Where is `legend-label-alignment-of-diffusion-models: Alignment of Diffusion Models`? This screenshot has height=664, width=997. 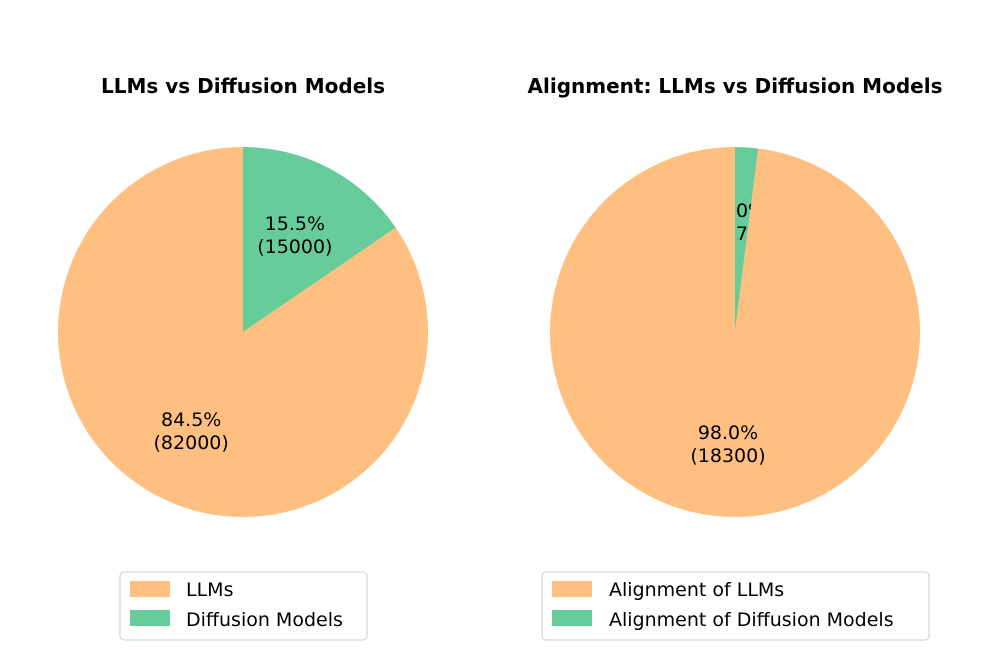
legend-label-alignment-of-diffusion-models: Alignment of Diffusion Models is located at coordinates (751, 620).